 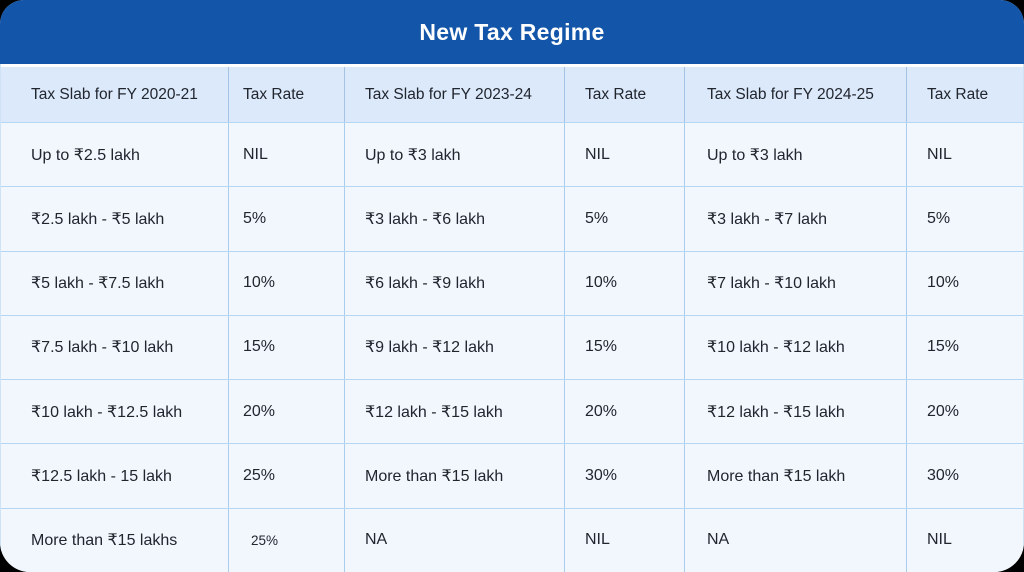 I want to click on cell-tax-slab: ₹7.5 lakh - ₹10 lakh, so click(x=115, y=347).